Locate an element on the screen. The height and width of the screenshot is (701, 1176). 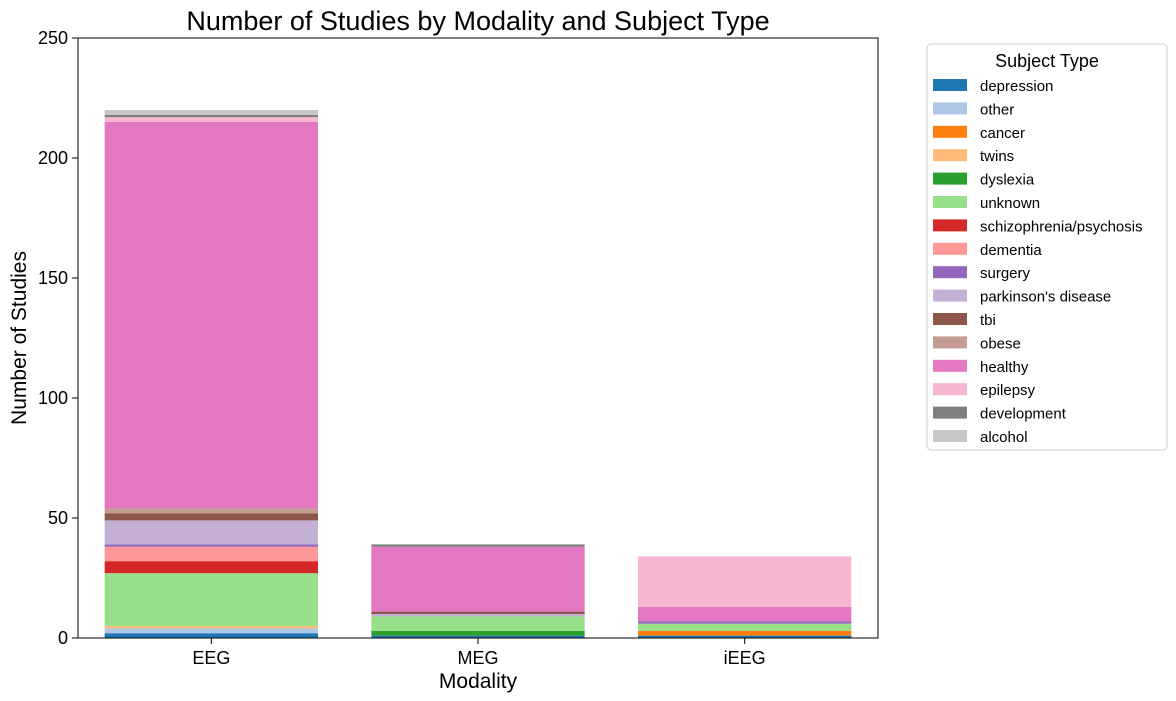
y-tick-label: 50 is located at coordinates (58, 518).